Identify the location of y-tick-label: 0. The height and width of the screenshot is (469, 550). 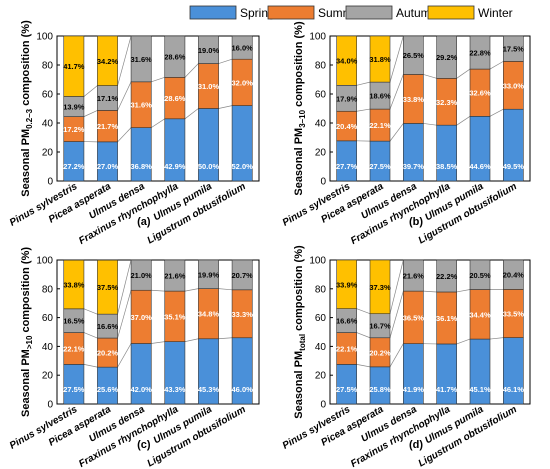
(323, 405).